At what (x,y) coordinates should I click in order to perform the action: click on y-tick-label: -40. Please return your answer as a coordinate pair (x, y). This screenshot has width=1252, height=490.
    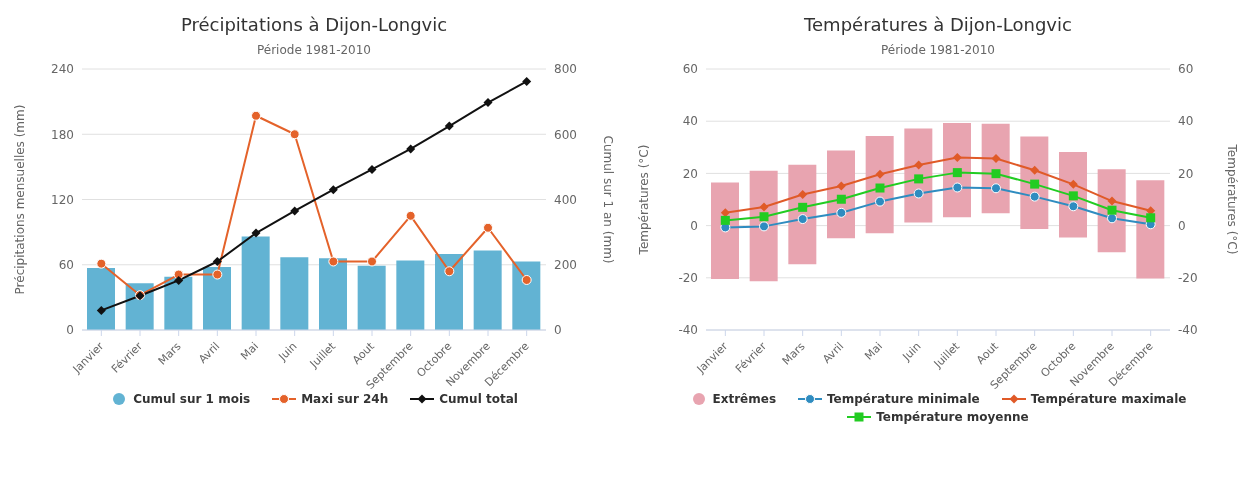
    Looking at the image, I should click on (688, 330).